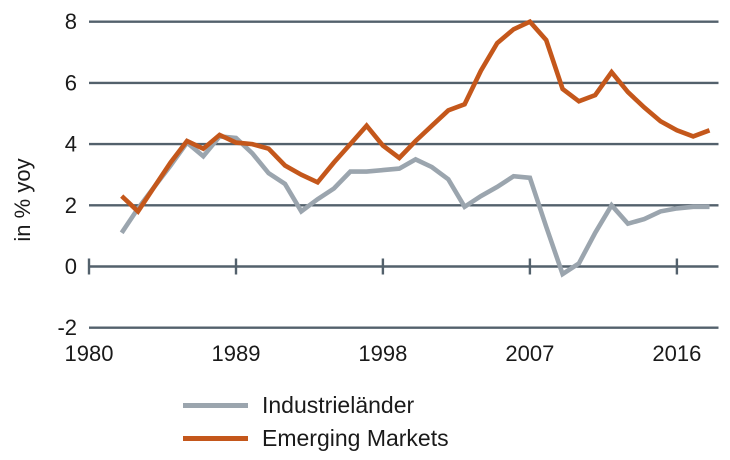 The height and width of the screenshot is (460, 730). What do you see at coordinates (71, 82) in the screenshot?
I see `y-tick-label: 6` at bounding box center [71, 82].